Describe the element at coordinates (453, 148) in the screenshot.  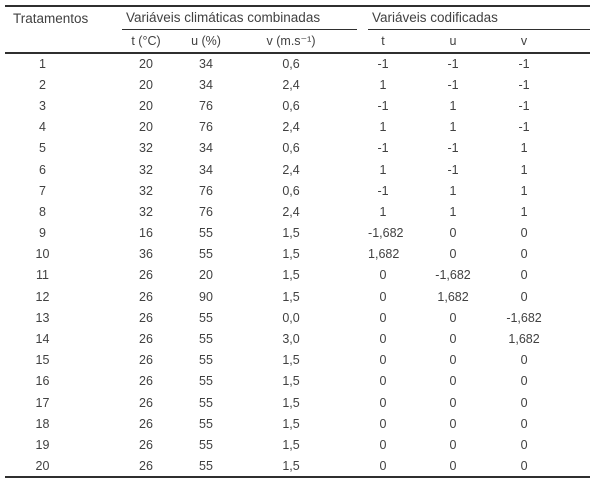
I see `cell-row5-col6: -1` at that location.